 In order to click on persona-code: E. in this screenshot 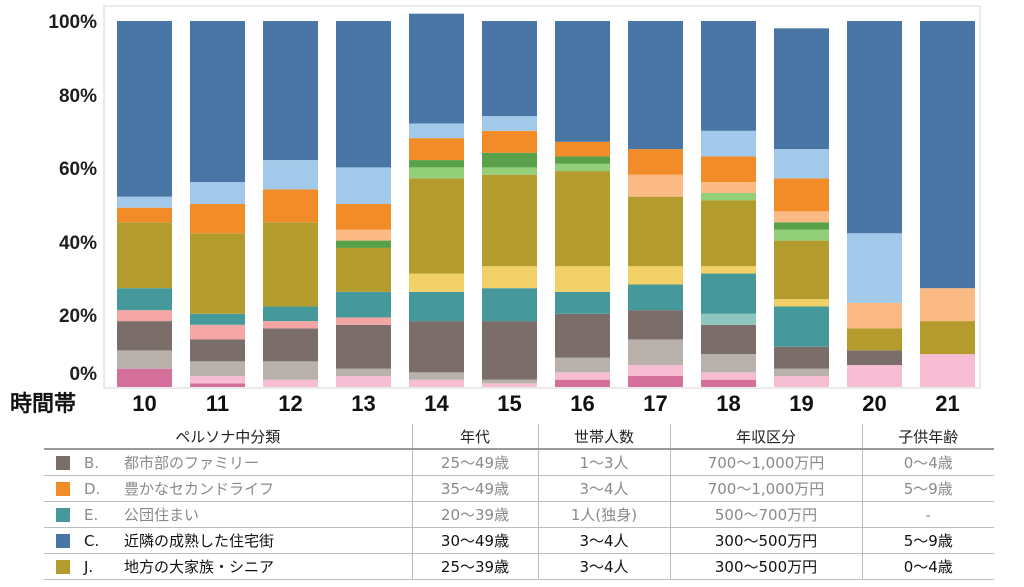, I will do `click(91, 515)`.